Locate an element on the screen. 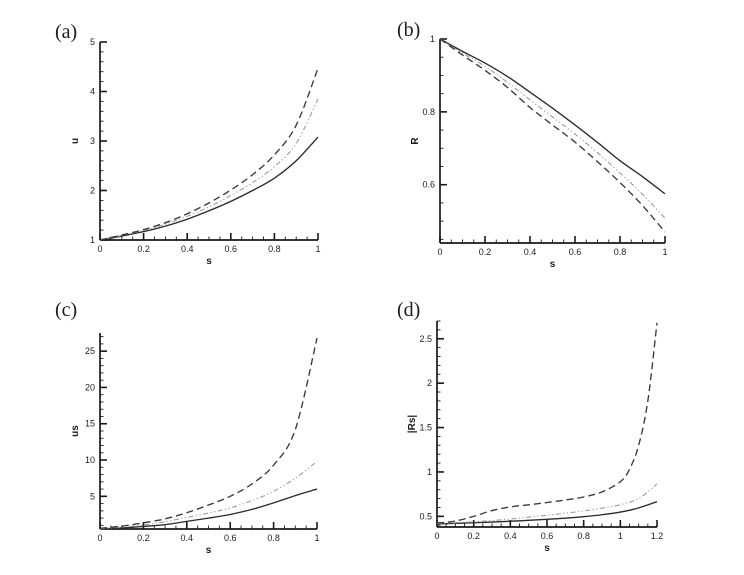 The image size is (744, 575). y-axis-label: u is located at coordinates (75, 141).